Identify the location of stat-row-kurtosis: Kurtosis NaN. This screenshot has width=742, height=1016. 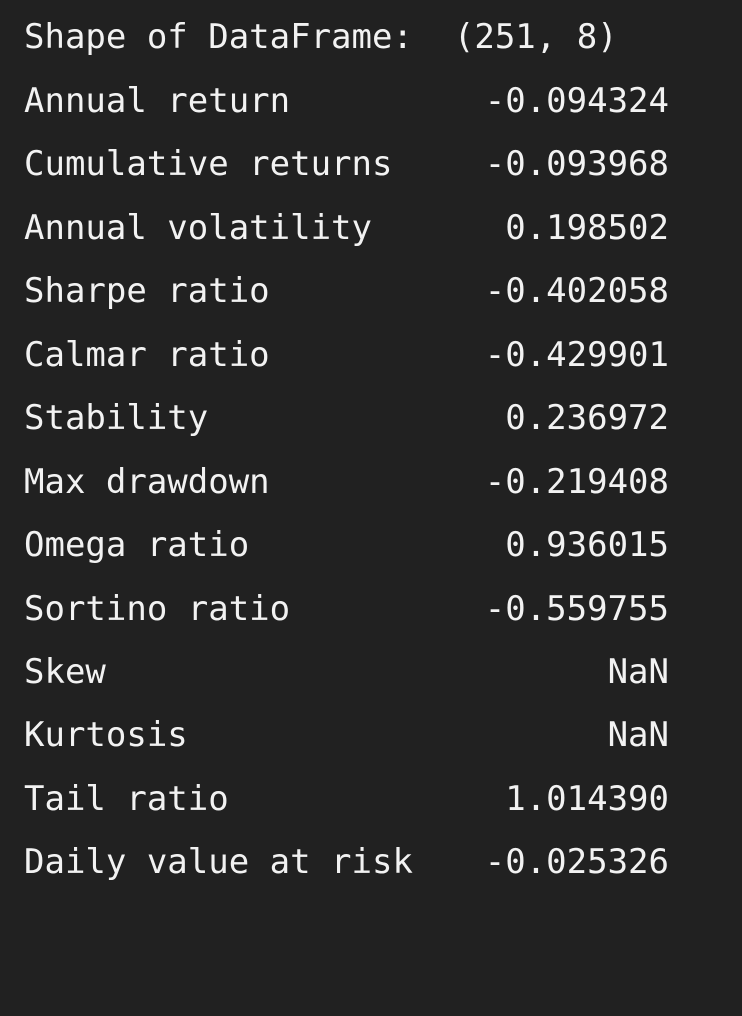
(346, 735).